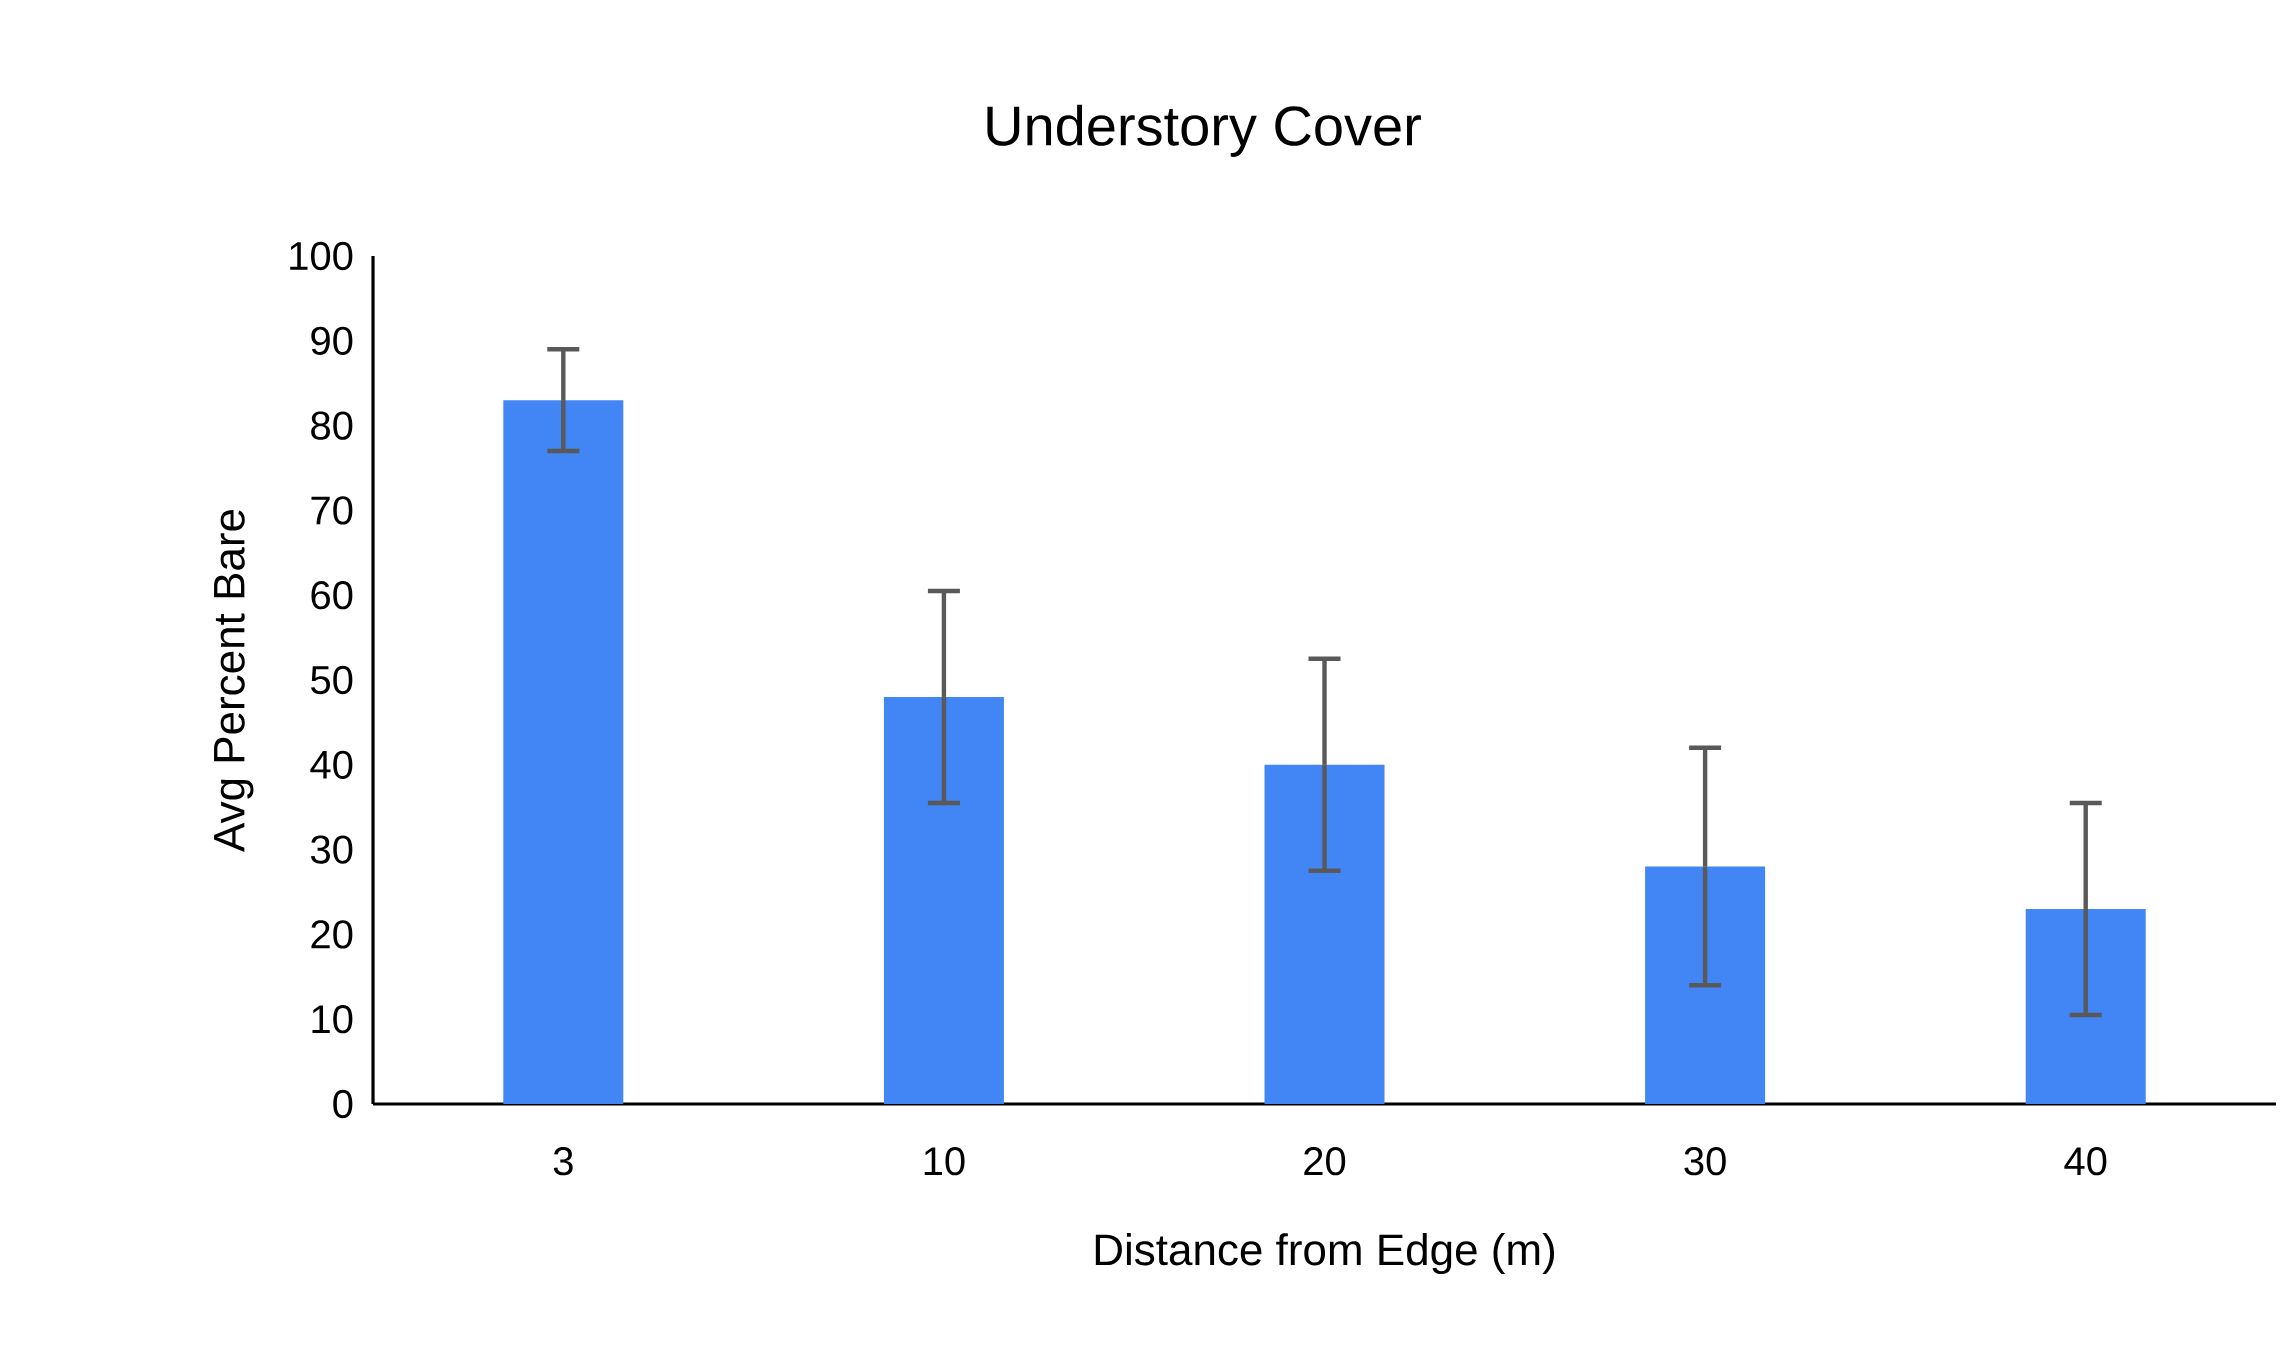 The image size is (2292, 1360). What do you see at coordinates (331, 849) in the screenshot?
I see `y-tick-label: 30` at bounding box center [331, 849].